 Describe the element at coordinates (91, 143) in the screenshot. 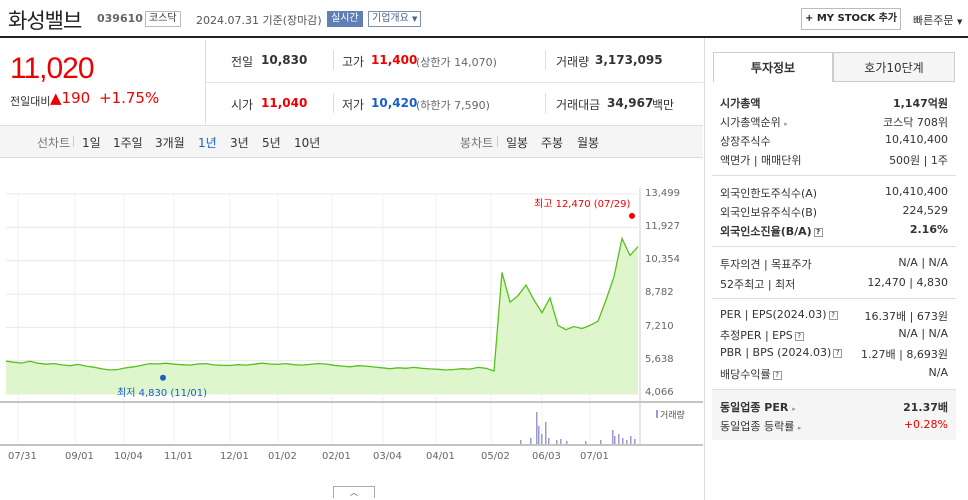

I see `tab-1d: 1일` at that location.